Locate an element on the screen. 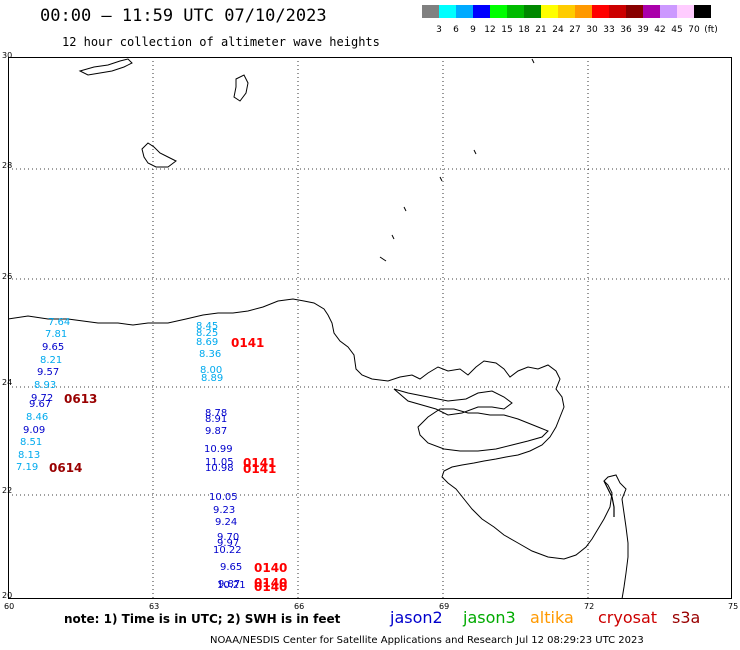 The height and width of the screenshot is (650, 740). latitude-label: 30 is located at coordinates (7, 55).